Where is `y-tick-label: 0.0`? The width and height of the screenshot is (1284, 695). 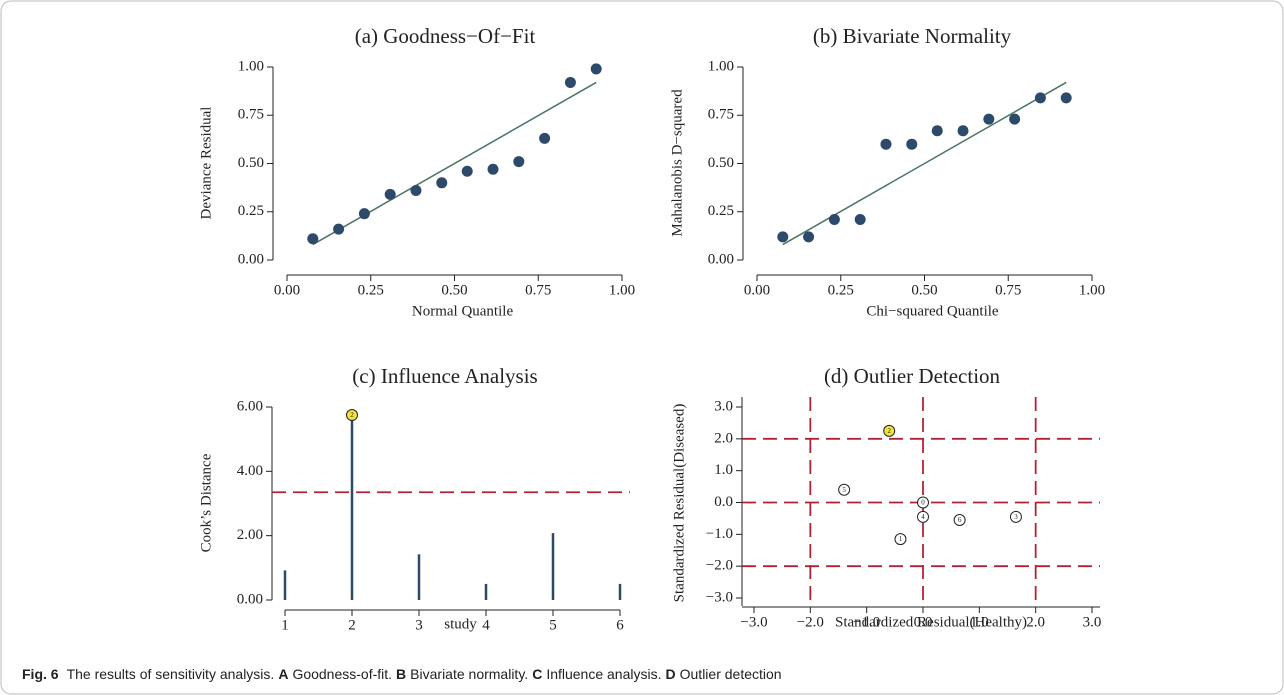
y-tick-label: 0.0 is located at coordinates (723, 502).